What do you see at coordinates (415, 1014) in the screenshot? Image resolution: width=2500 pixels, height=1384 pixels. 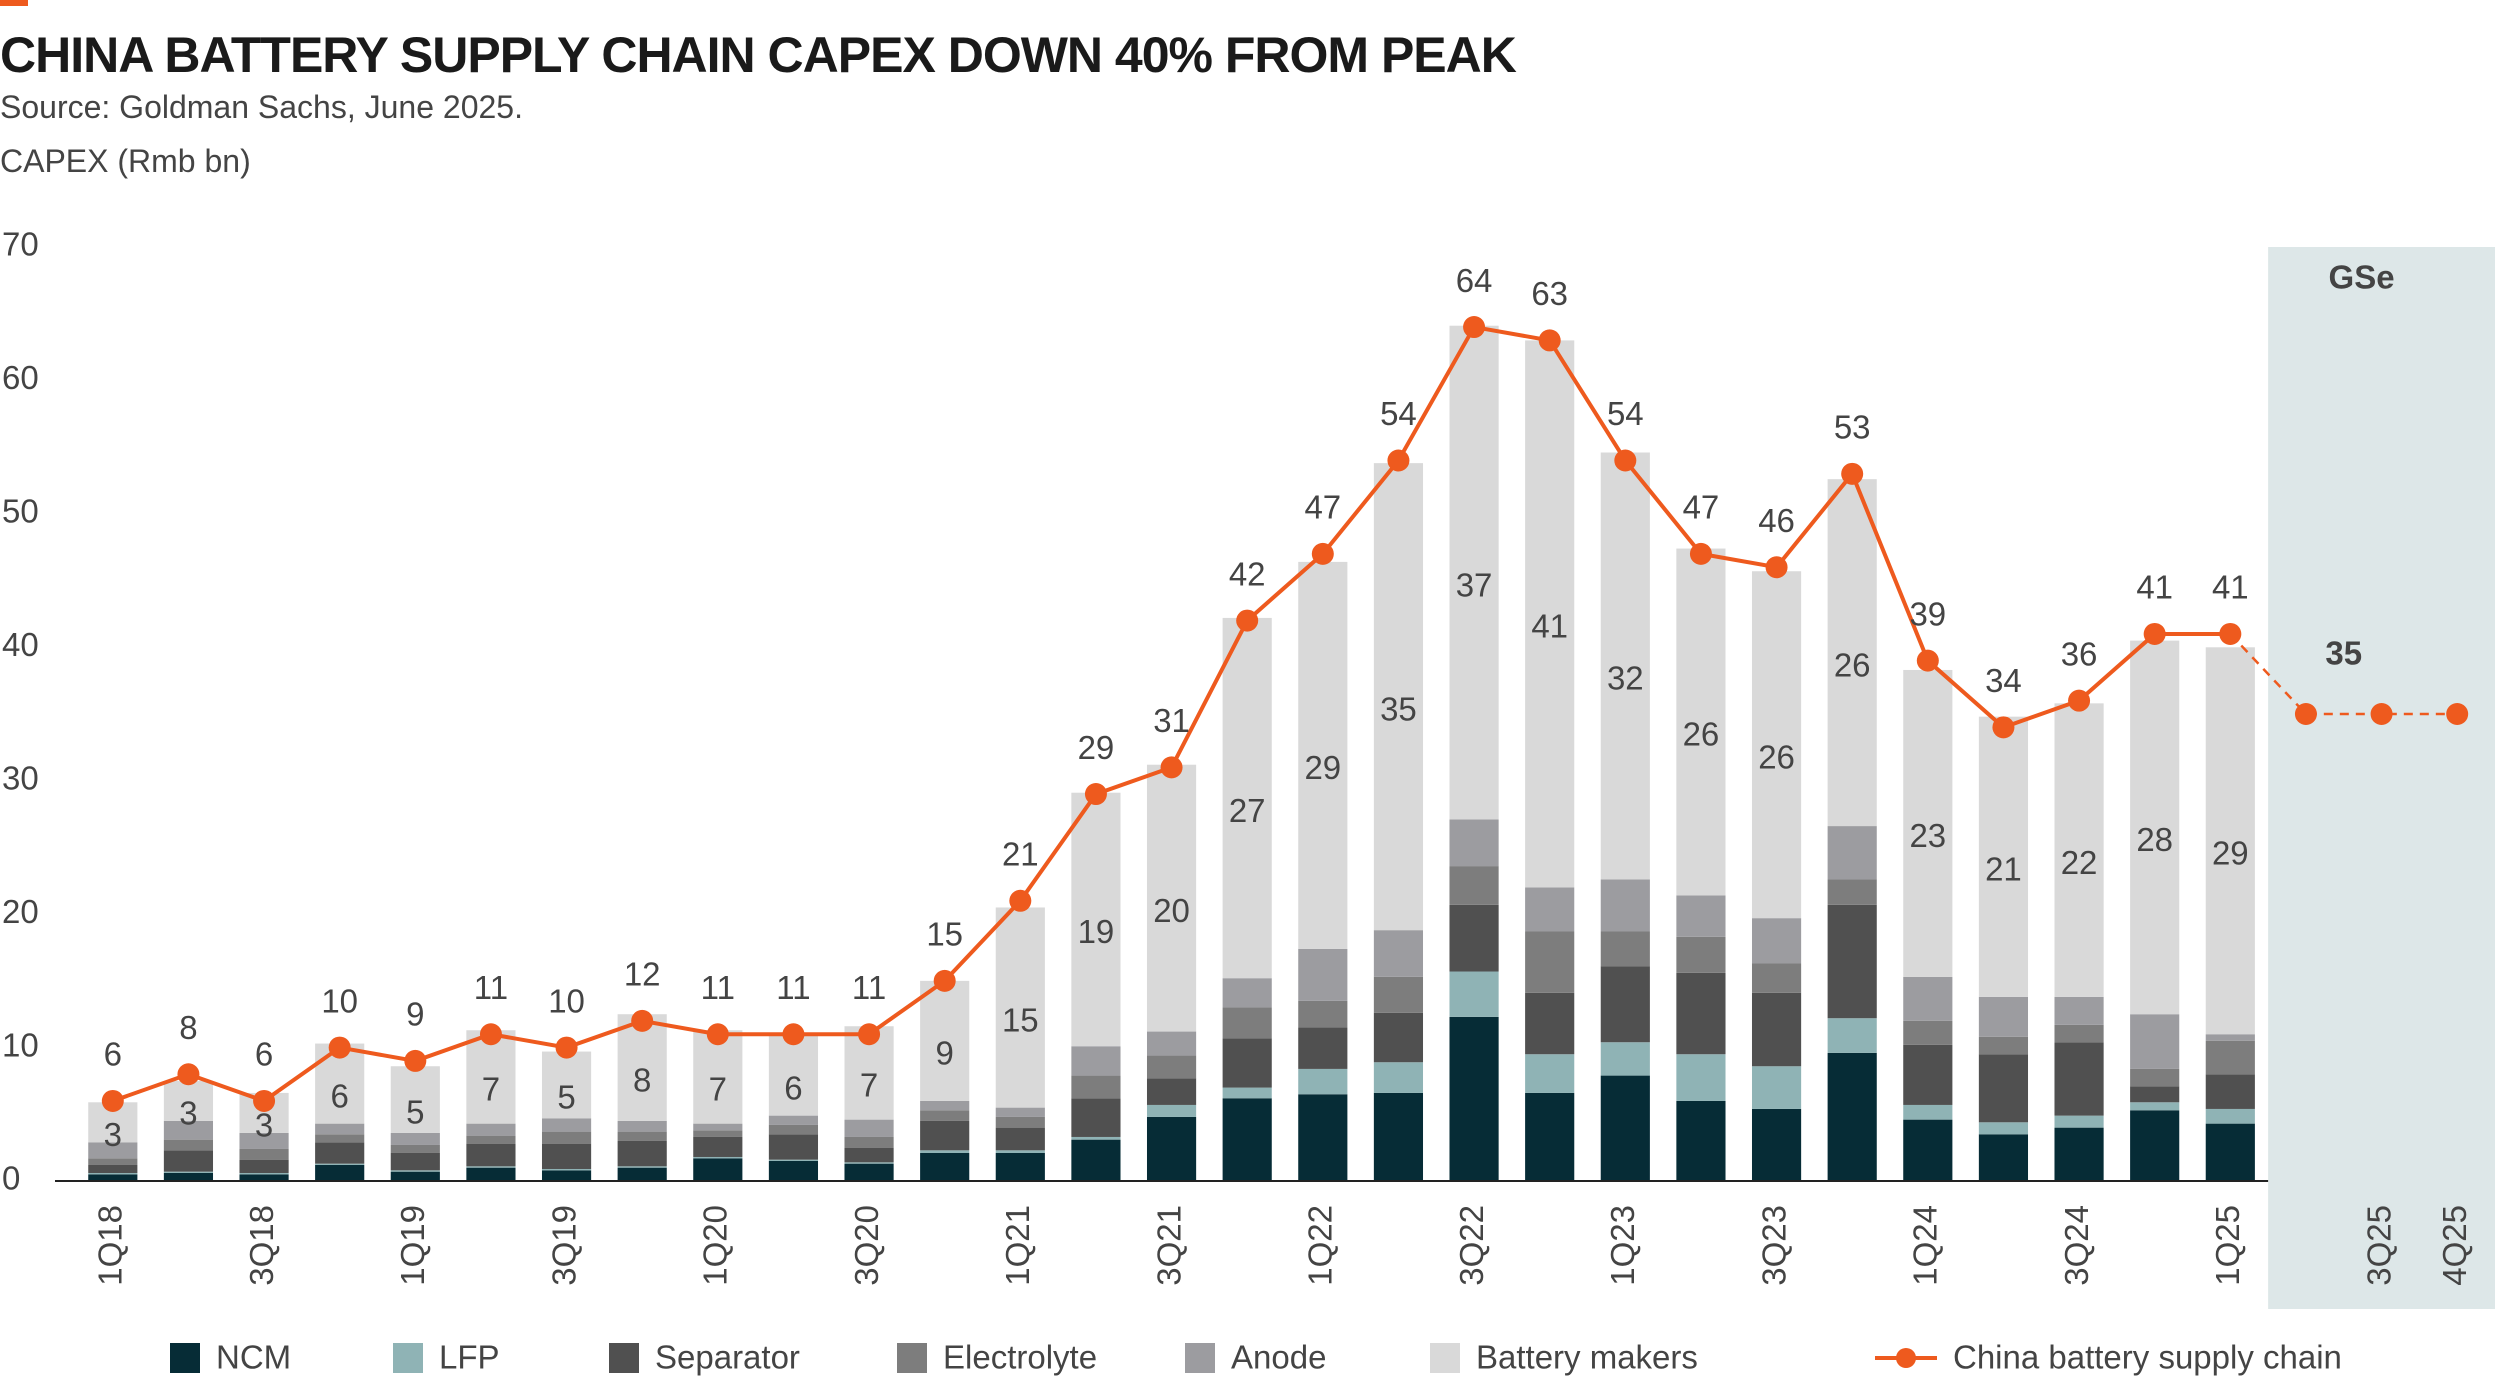 I see `line-value-label: 9` at bounding box center [415, 1014].